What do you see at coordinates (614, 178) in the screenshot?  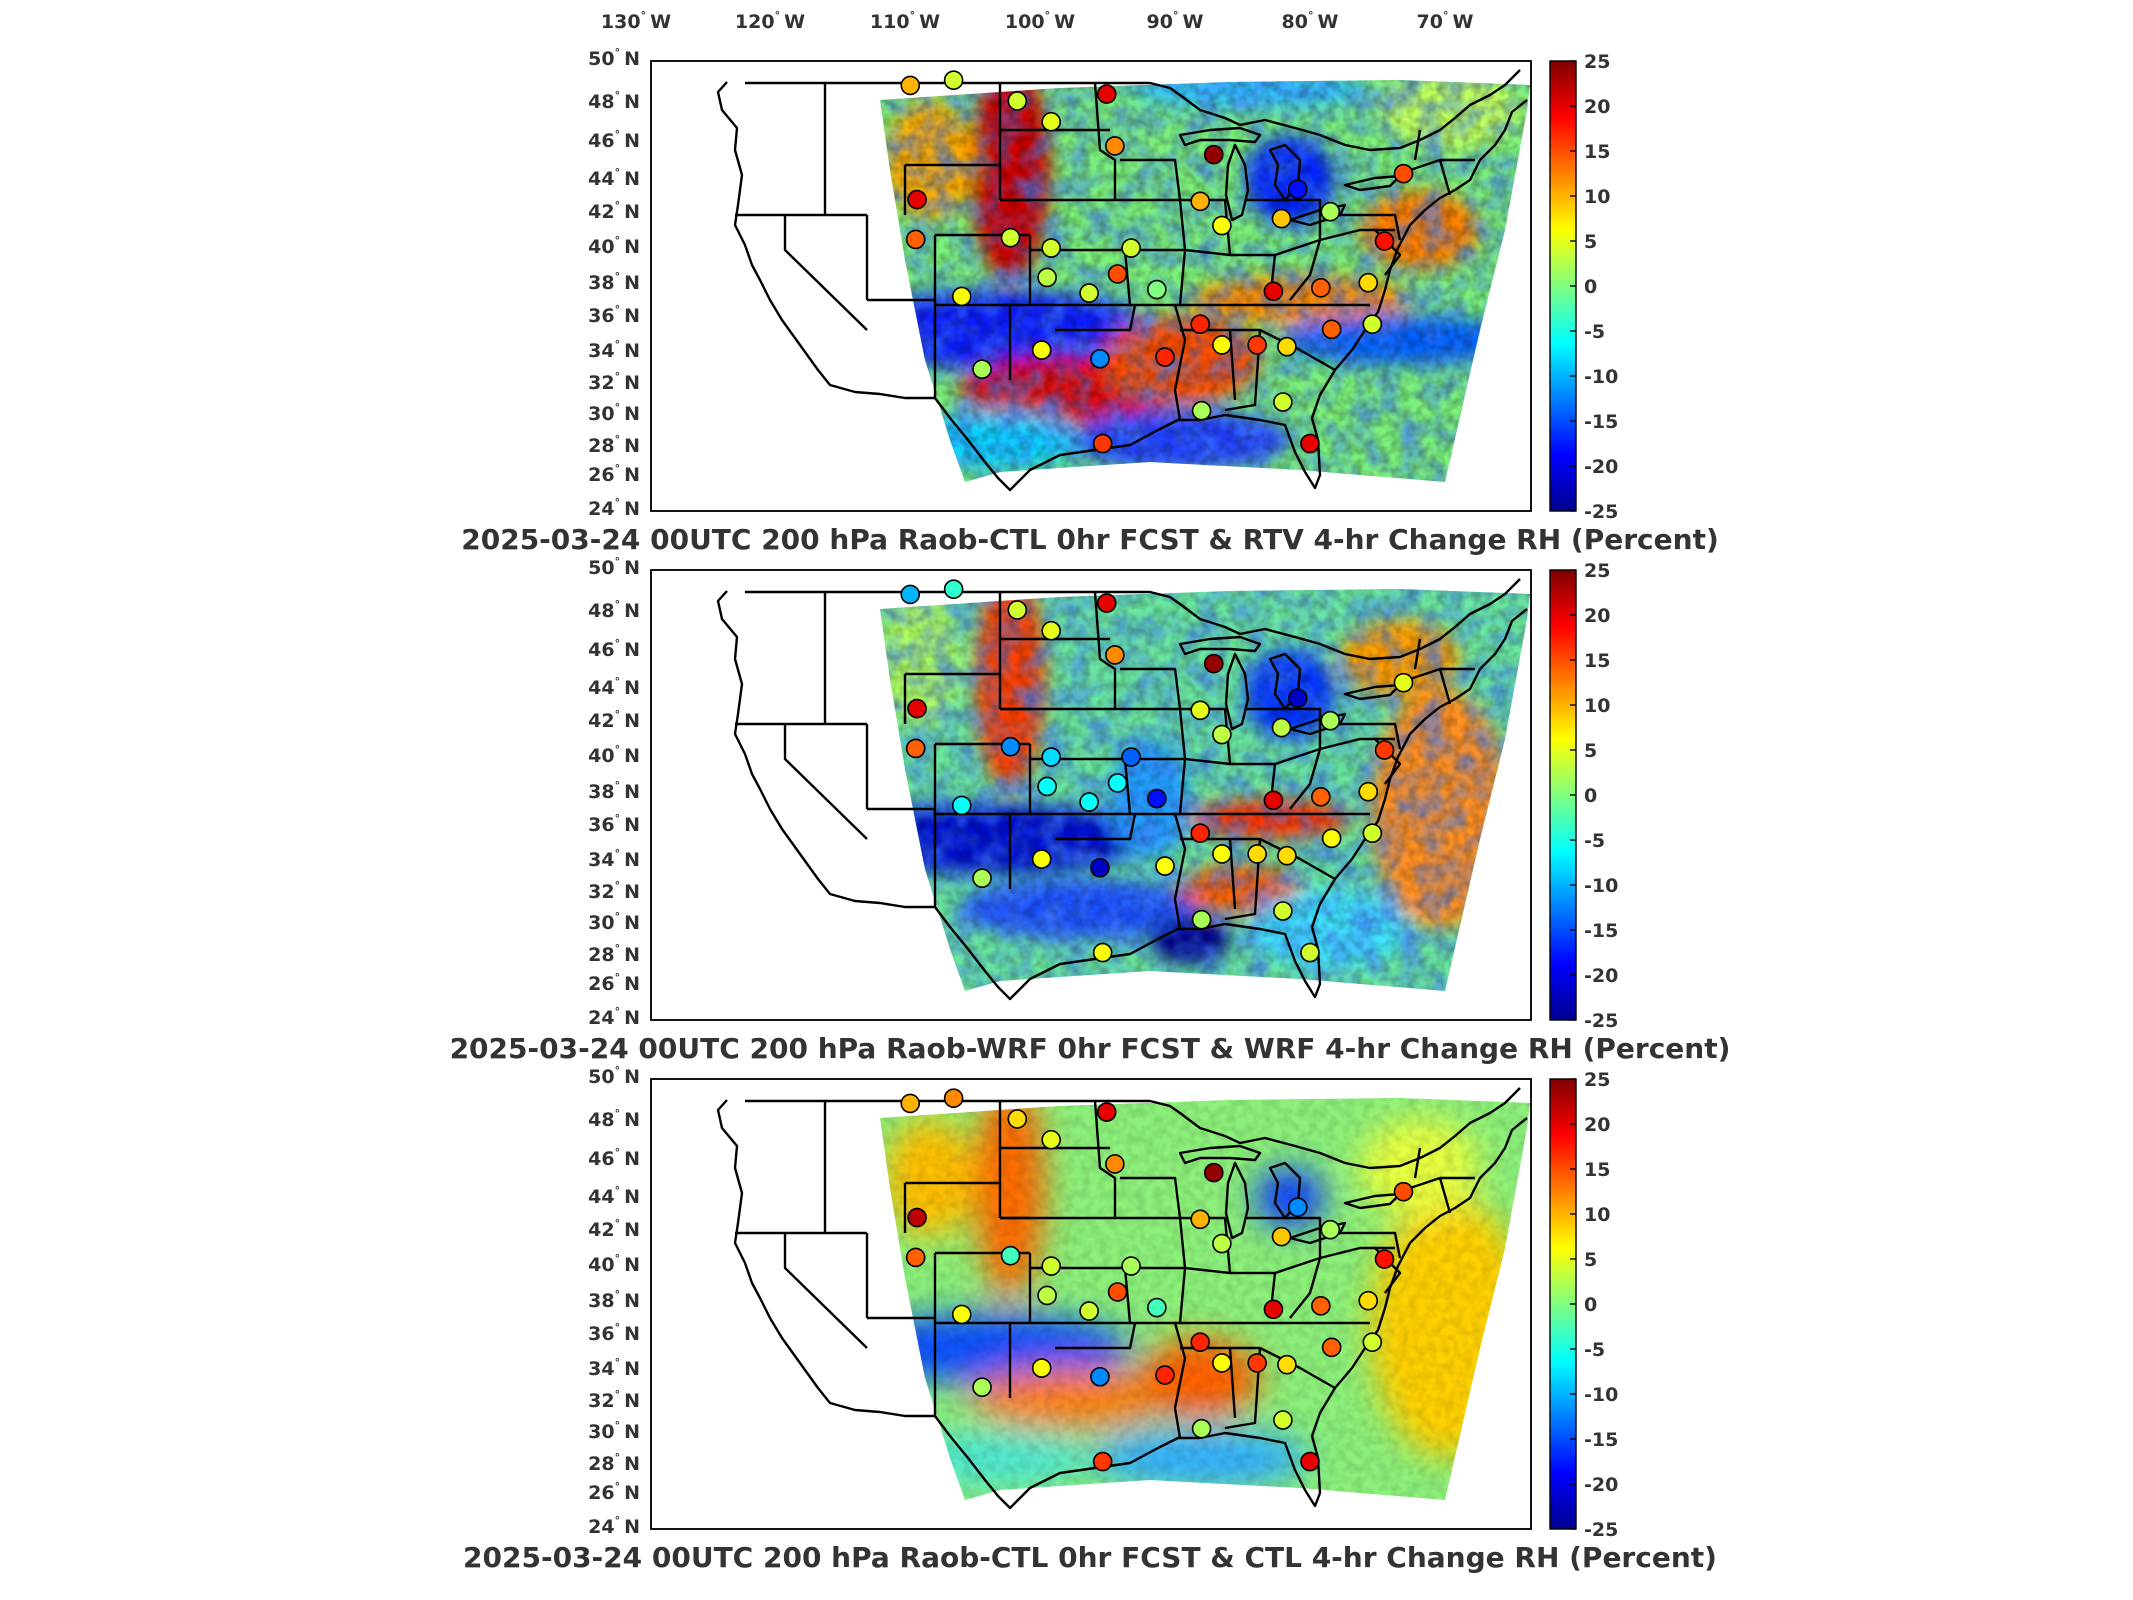 I see `latitude-tick-label: 44° N` at bounding box center [614, 178].